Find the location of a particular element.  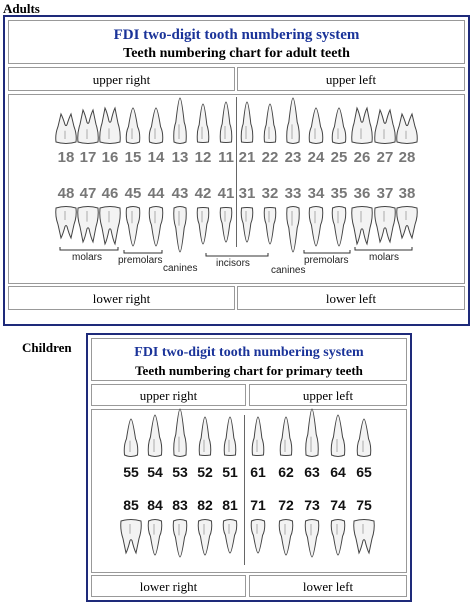

adult-tooth-15-icon is located at coordinates (133, 125).